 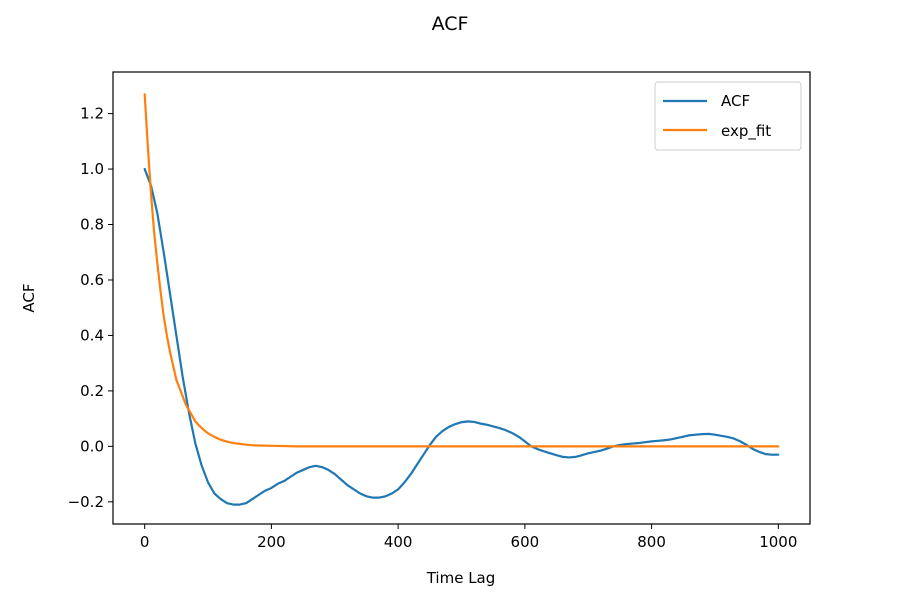 I want to click on y-axis-label: ACF, so click(x=29, y=297).